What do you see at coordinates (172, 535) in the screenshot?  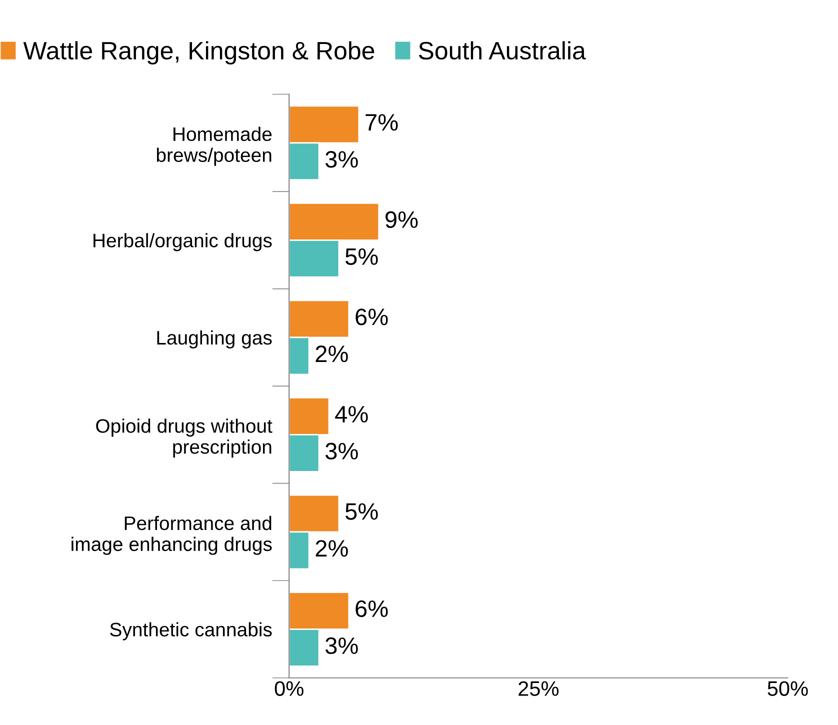 I see `y-tick-label: Performance and image enhancing drugs` at bounding box center [172, 535].